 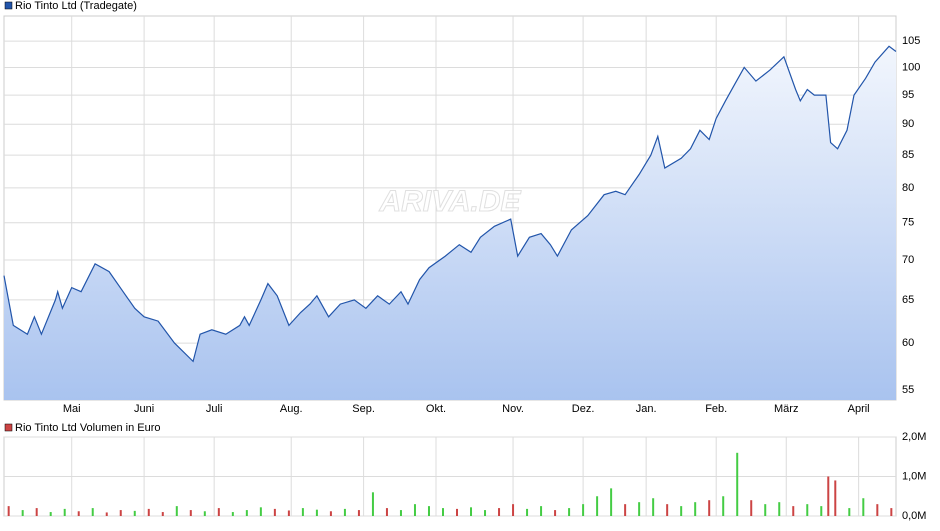 I want to click on x-tick-label: Sep., so click(x=363, y=409).